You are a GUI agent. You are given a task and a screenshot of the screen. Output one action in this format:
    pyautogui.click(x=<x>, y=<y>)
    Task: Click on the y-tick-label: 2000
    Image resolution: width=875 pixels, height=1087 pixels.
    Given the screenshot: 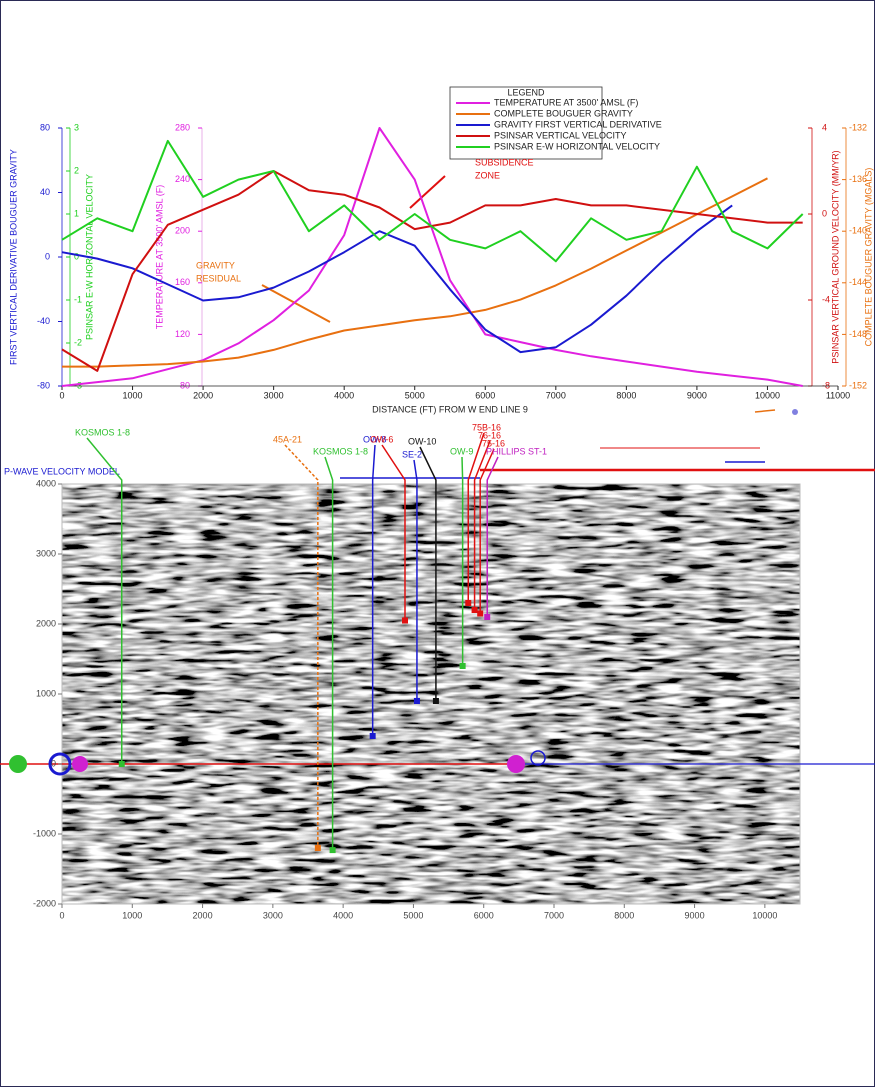 What is the action you would take?
    pyautogui.click(x=46, y=623)
    